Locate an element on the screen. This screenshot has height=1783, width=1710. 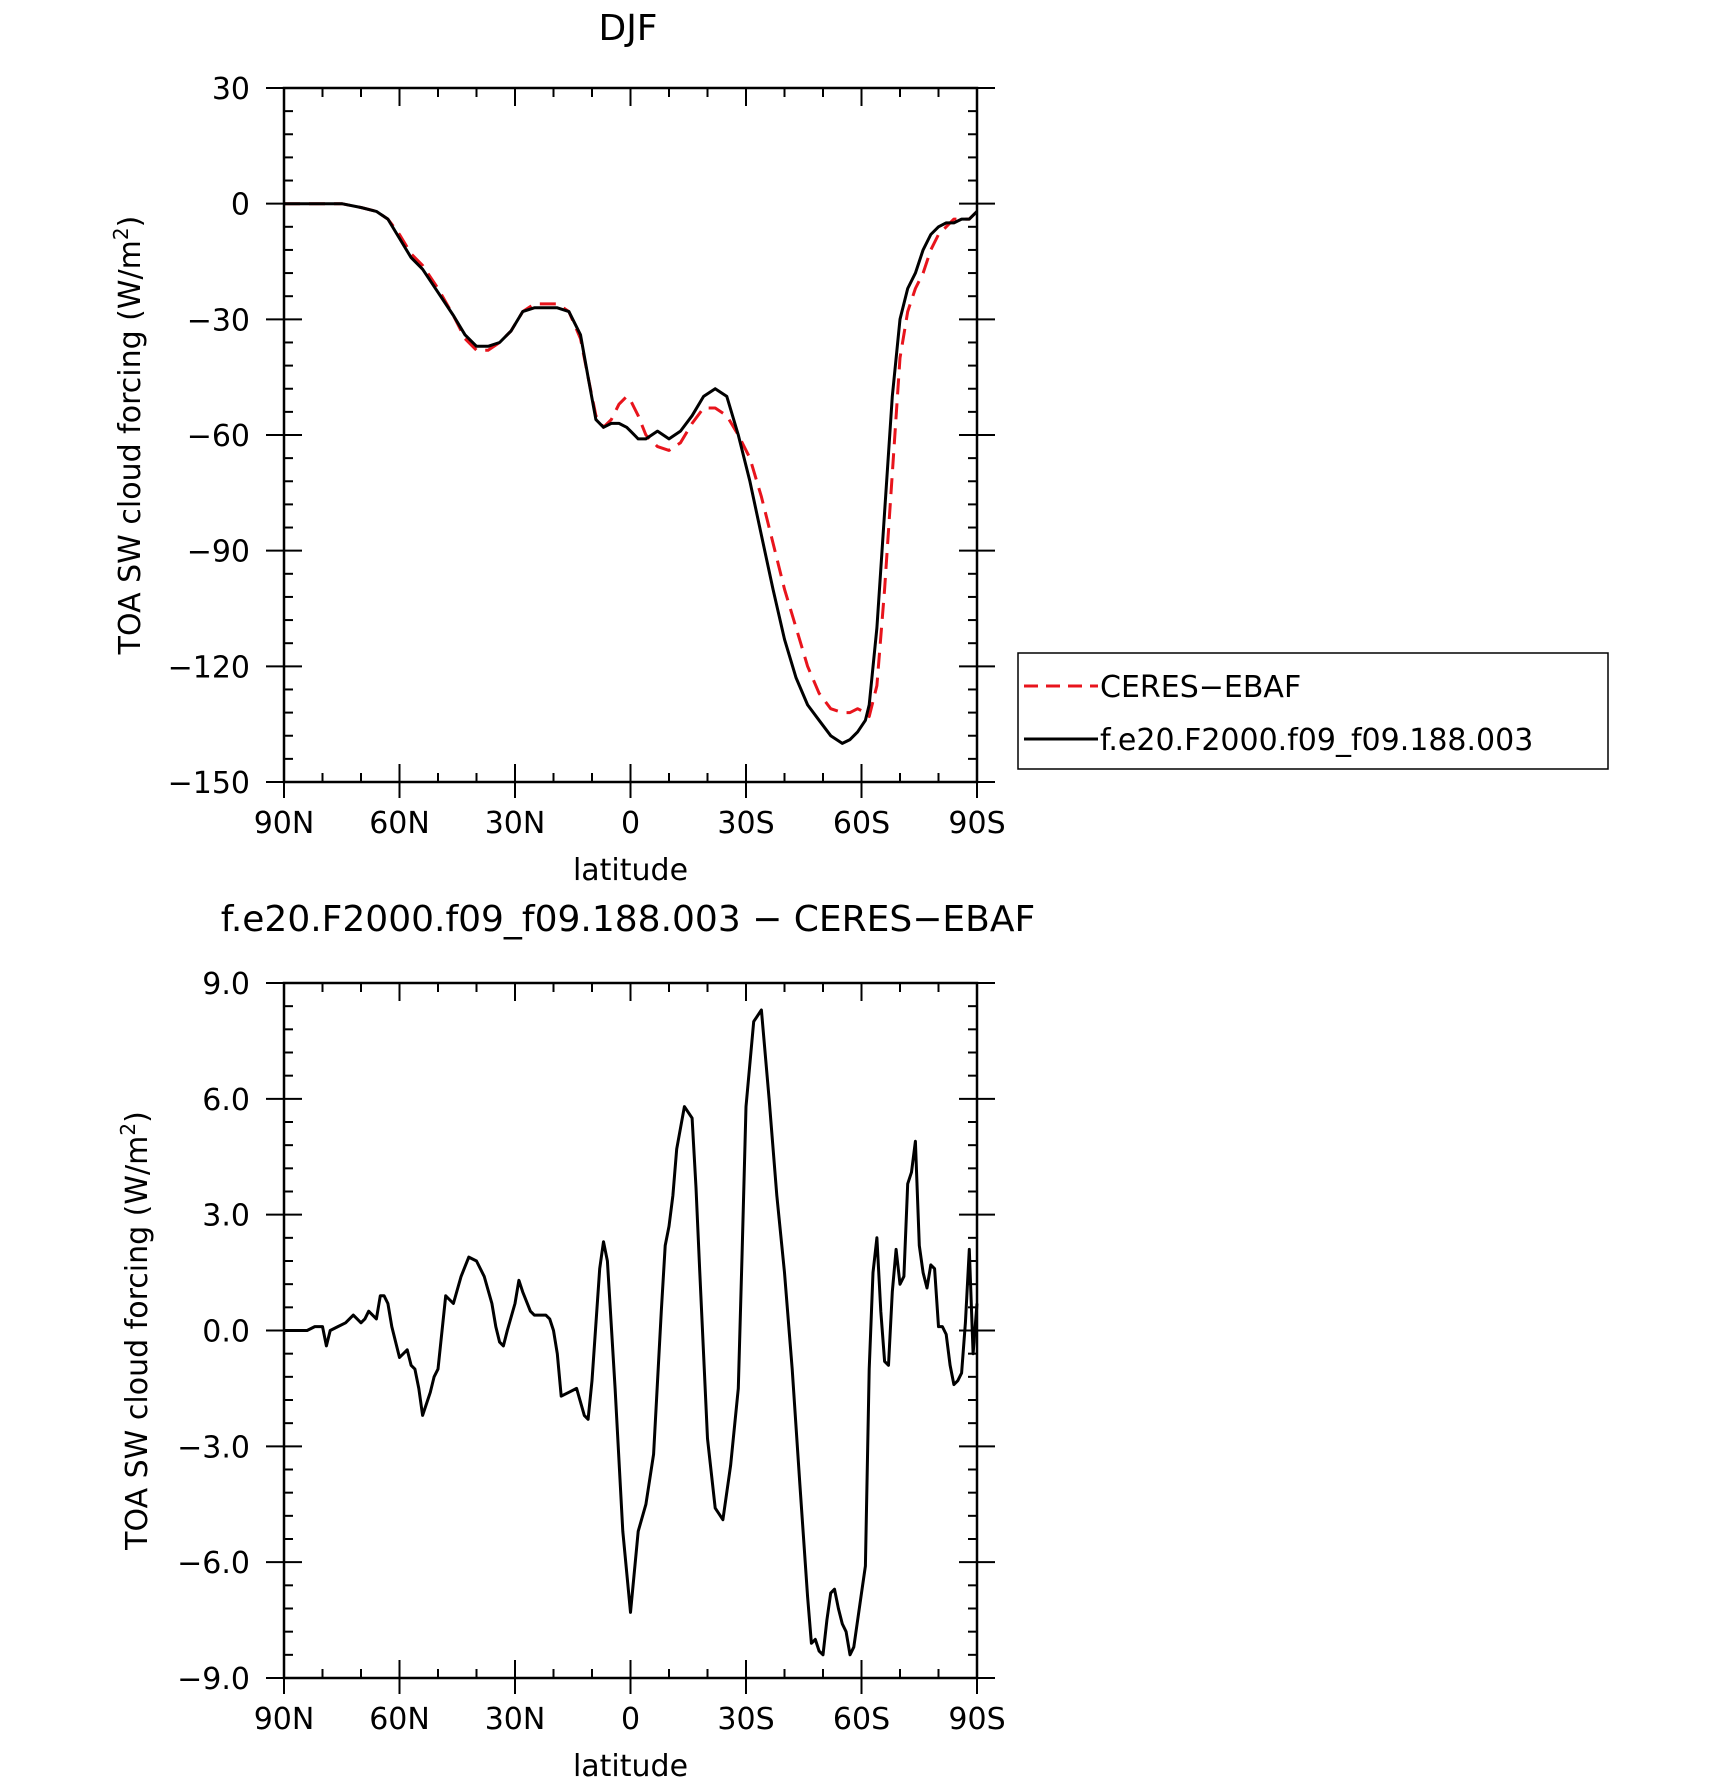
legend: CERES−EBAF f.e20.F2000.f09_f09.188.003 is located at coordinates (1313, 711).